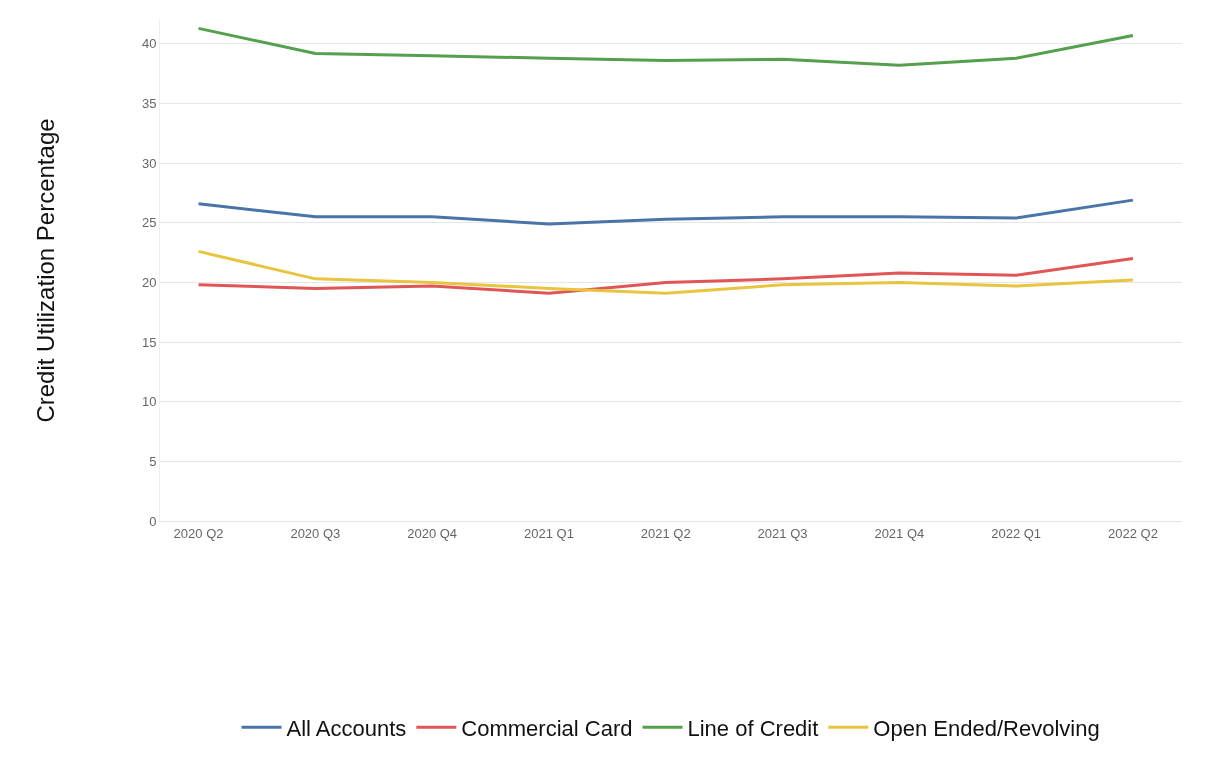 The image size is (1221, 761). What do you see at coordinates (986, 728) in the screenshot?
I see `legend-label: Open Ended/Revolving` at bounding box center [986, 728].